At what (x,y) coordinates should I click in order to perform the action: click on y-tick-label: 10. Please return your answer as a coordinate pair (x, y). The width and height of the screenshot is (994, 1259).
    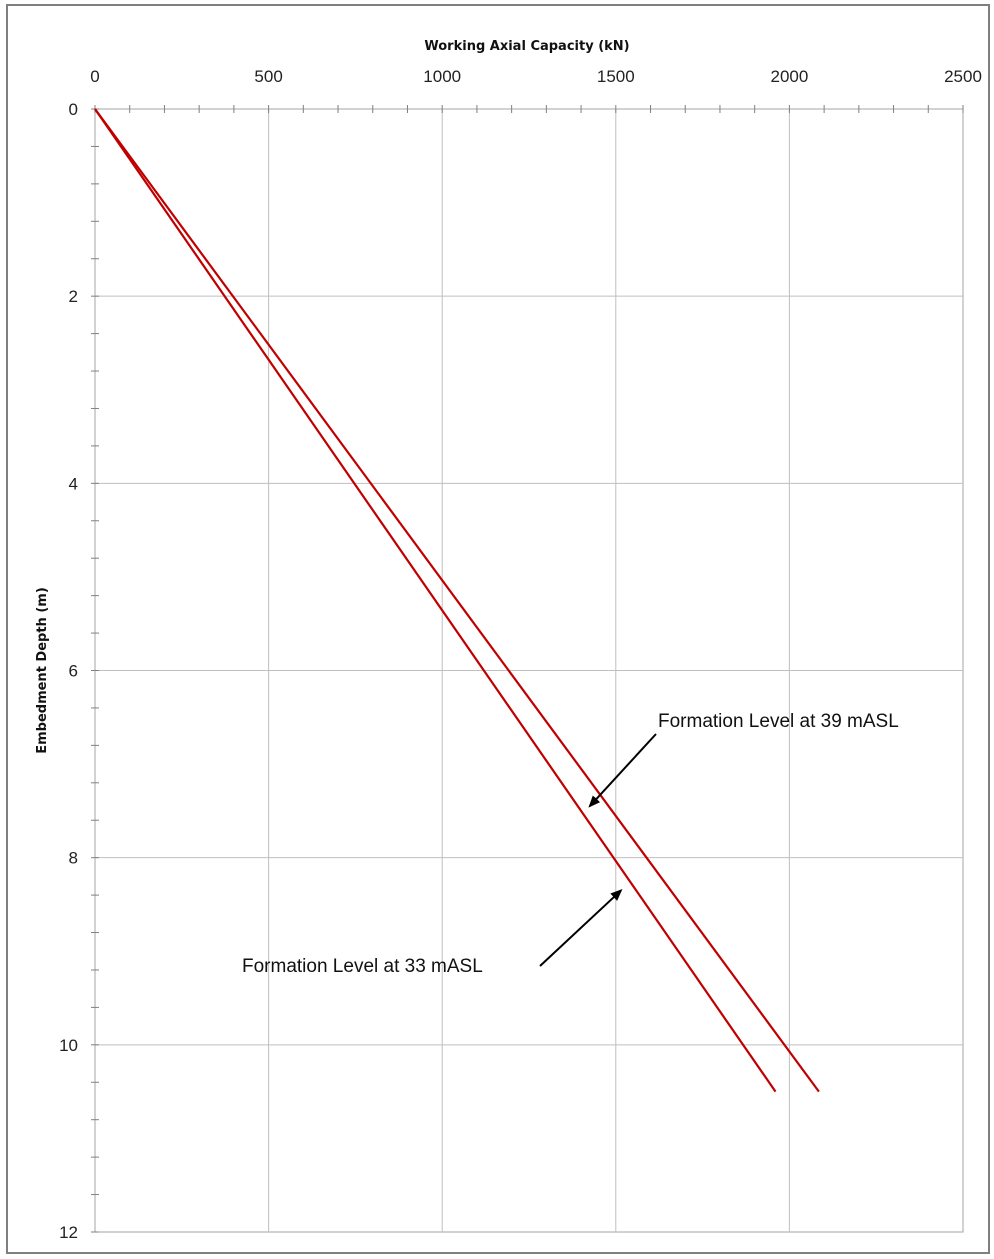
    Looking at the image, I should click on (68, 1045).